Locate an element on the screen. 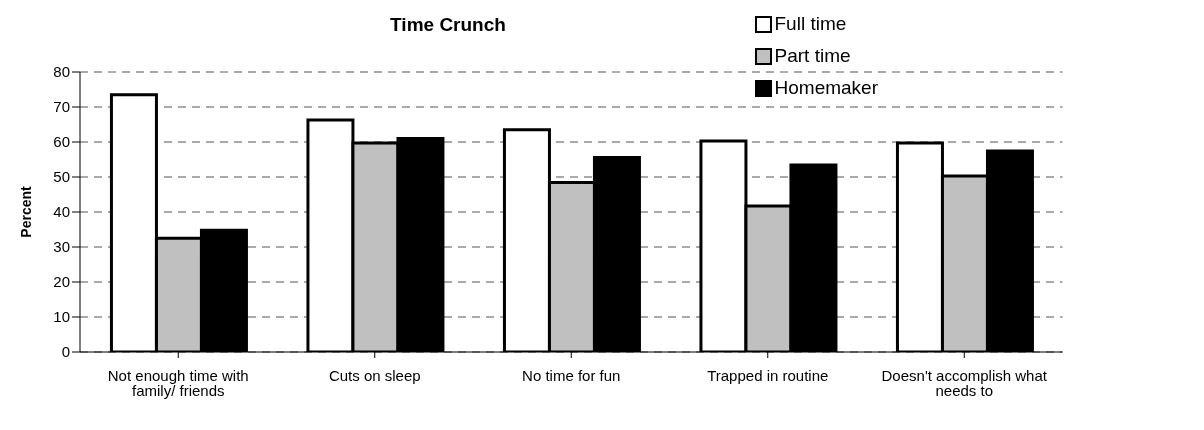 The width and height of the screenshot is (1204, 430). y-tick-label: 0 is located at coordinates (65, 352).